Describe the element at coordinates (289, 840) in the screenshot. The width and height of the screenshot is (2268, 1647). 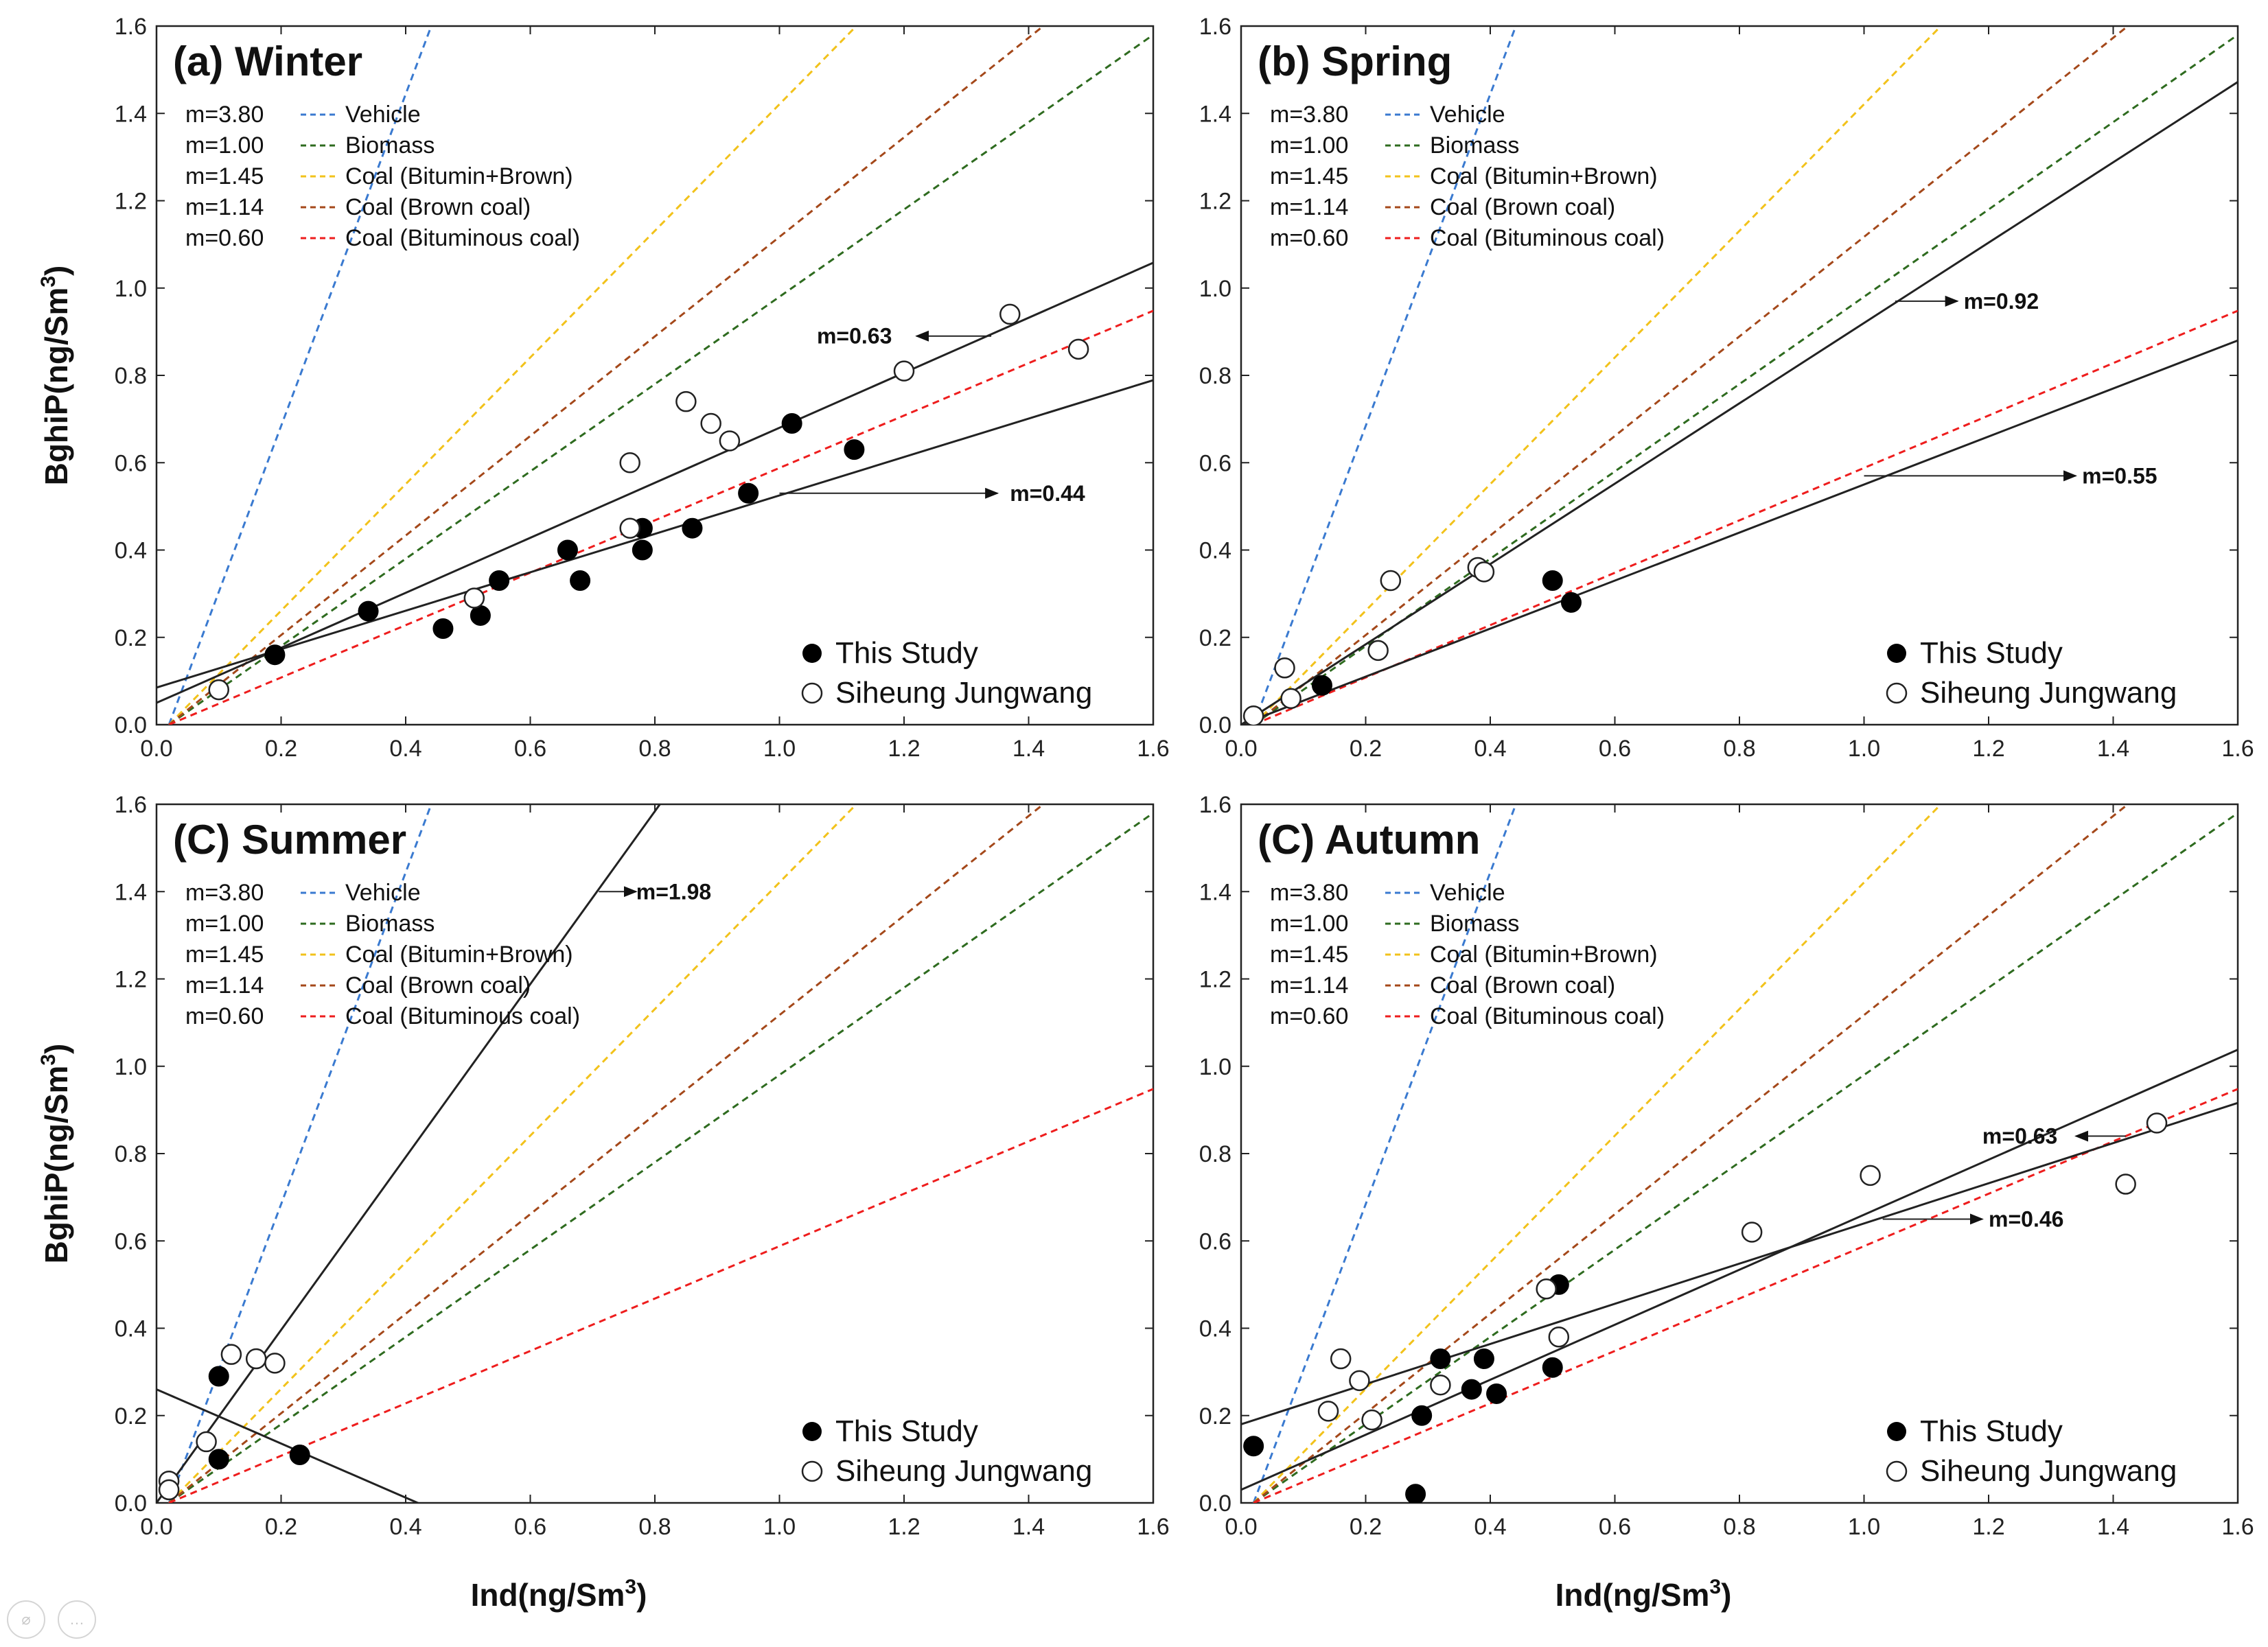
I see `panel-title: (C) Summer` at that location.